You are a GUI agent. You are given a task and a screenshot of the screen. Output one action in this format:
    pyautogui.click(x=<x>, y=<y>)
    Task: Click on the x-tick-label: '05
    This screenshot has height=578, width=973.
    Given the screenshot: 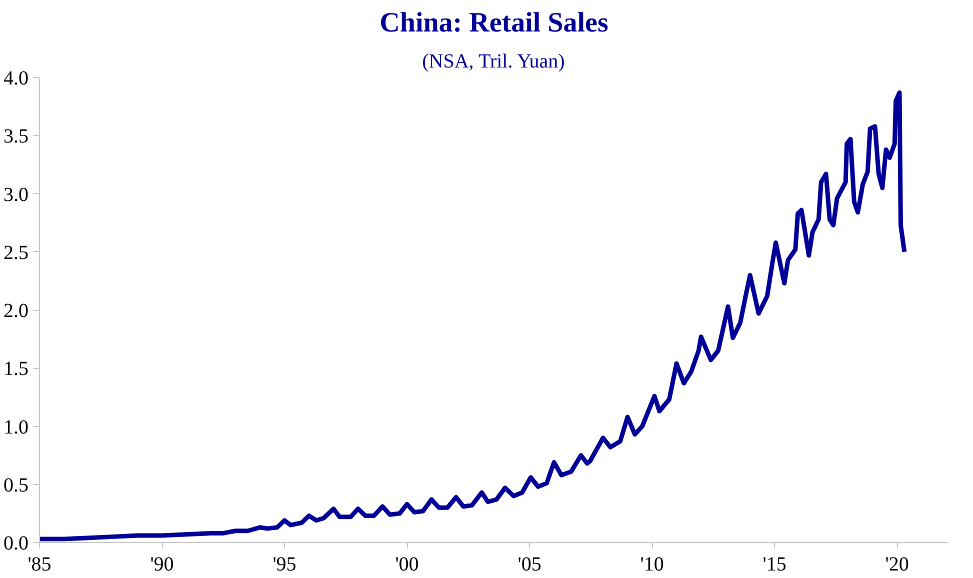 What is the action you would take?
    pyautogui.click(x=530, y=565)
    